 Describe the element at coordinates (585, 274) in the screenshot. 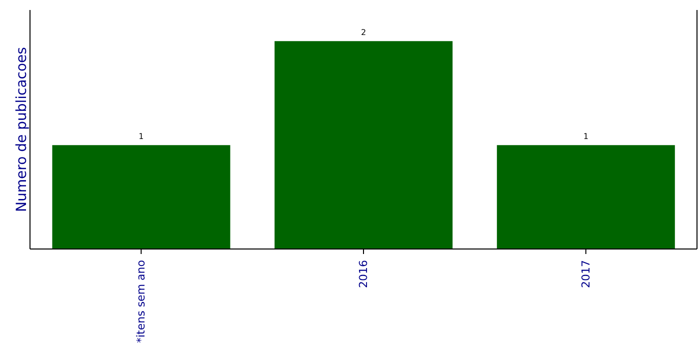

I see `x-tick-label: 2017` at that location.